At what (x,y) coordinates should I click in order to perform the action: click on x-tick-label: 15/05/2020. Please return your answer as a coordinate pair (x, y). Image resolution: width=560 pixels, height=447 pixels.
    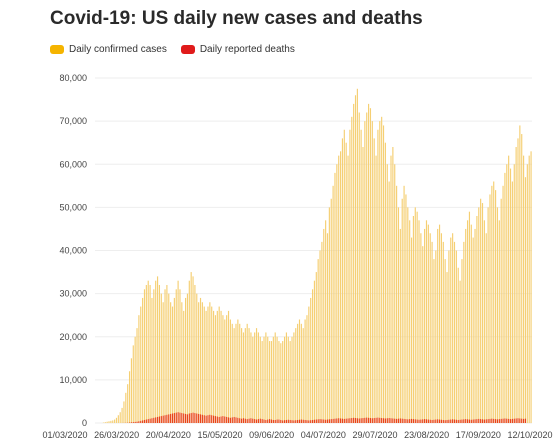
    Looking at the image, I should click on (219, 435).